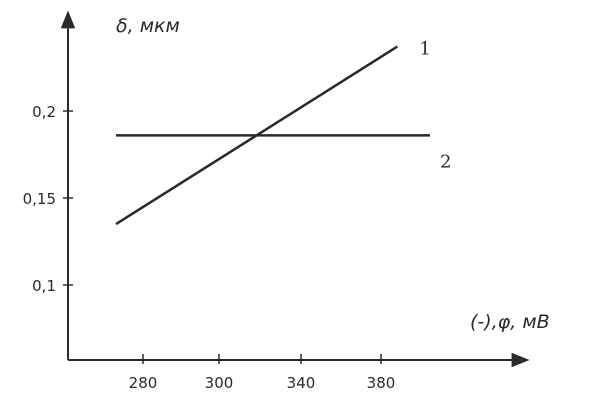  Describe the element at coordinates (143, 383) in the screenshot. I see `x-tick-label: 280` at that location.